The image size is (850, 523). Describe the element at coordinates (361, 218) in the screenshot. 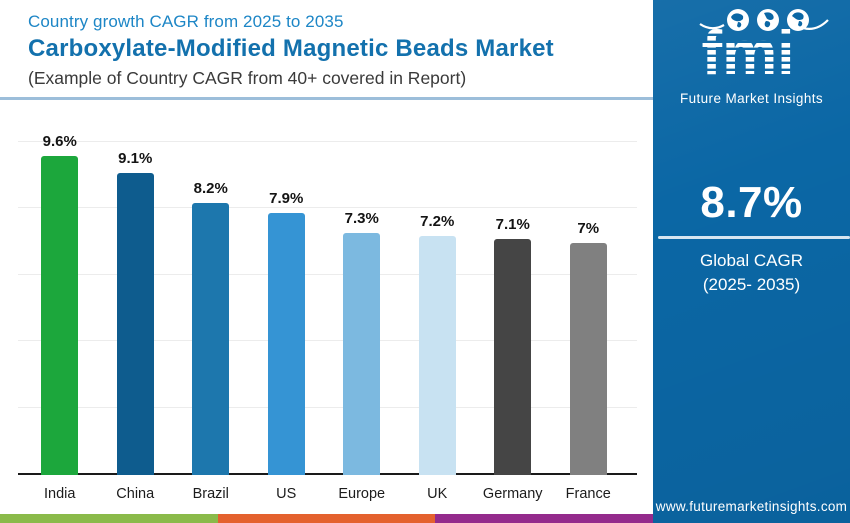

I see `bar-value-label: 7.3%` at that location.